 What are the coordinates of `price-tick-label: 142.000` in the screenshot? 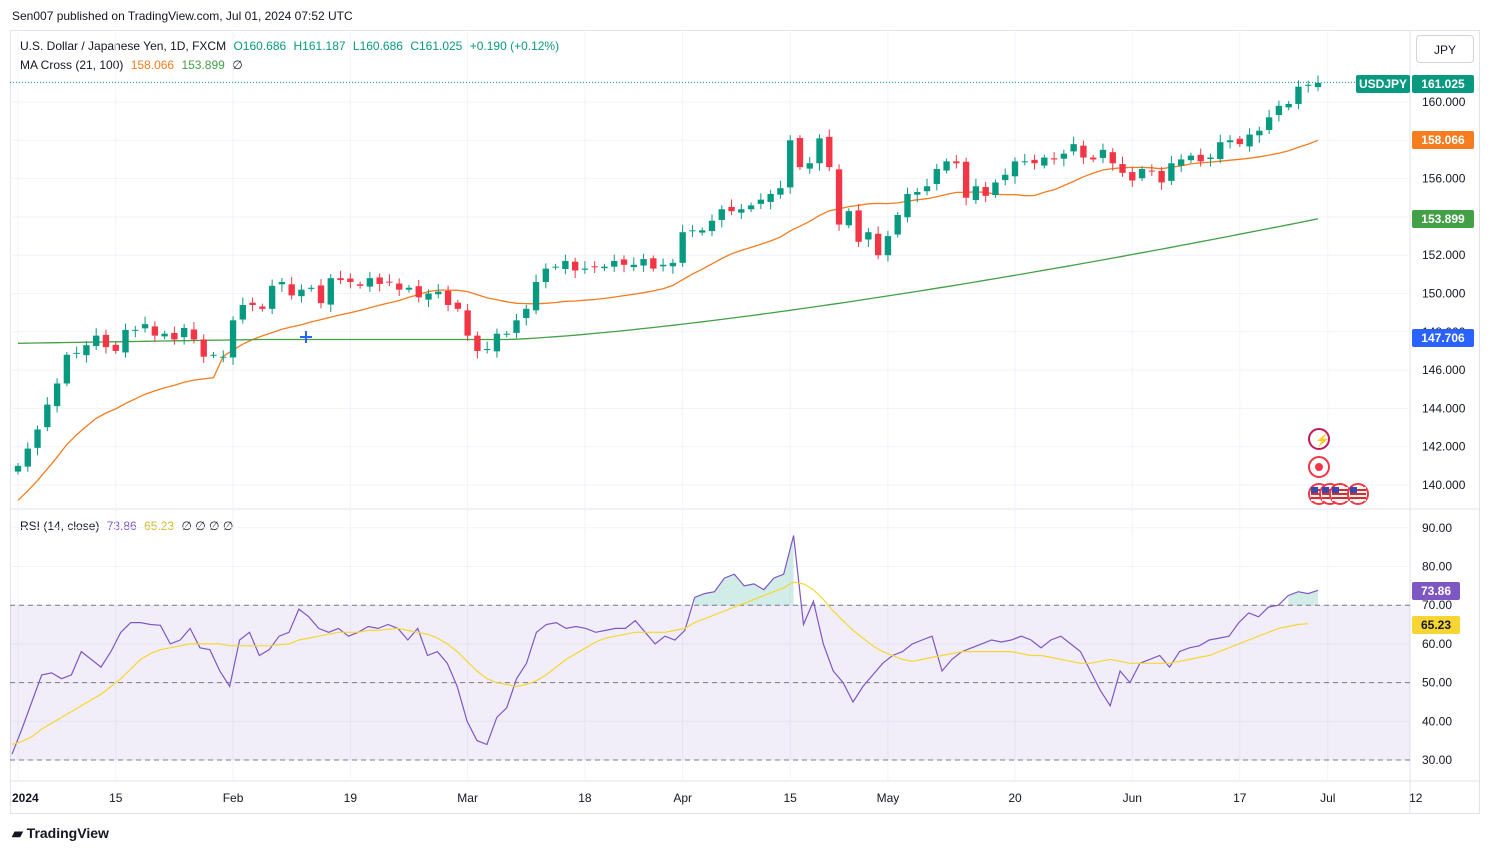 It's located at (1444, 447).